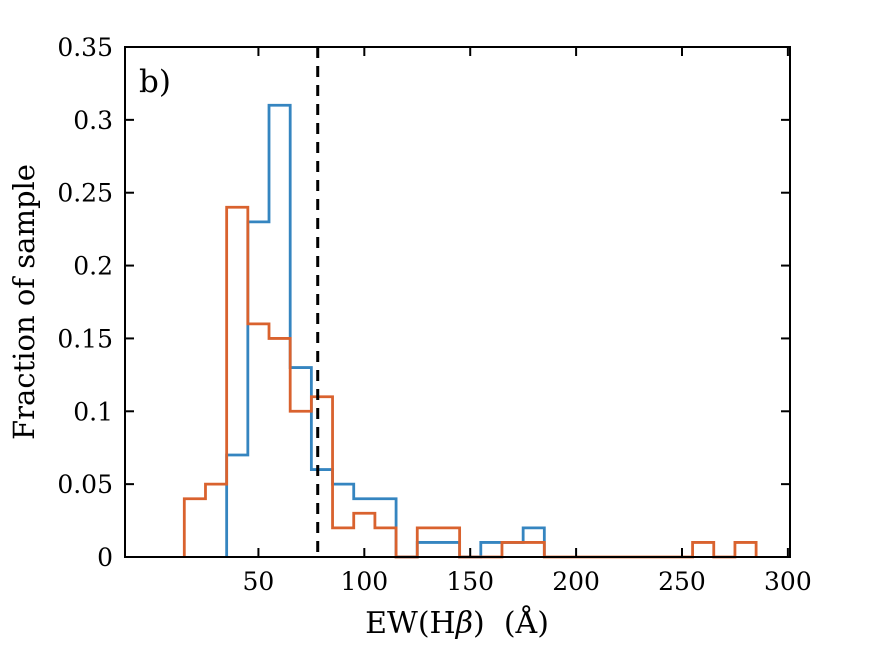 The width and height of the screenshot is (875, 656). I want to click on x-axis-label-prefix: EW(H, so click(410, 623).